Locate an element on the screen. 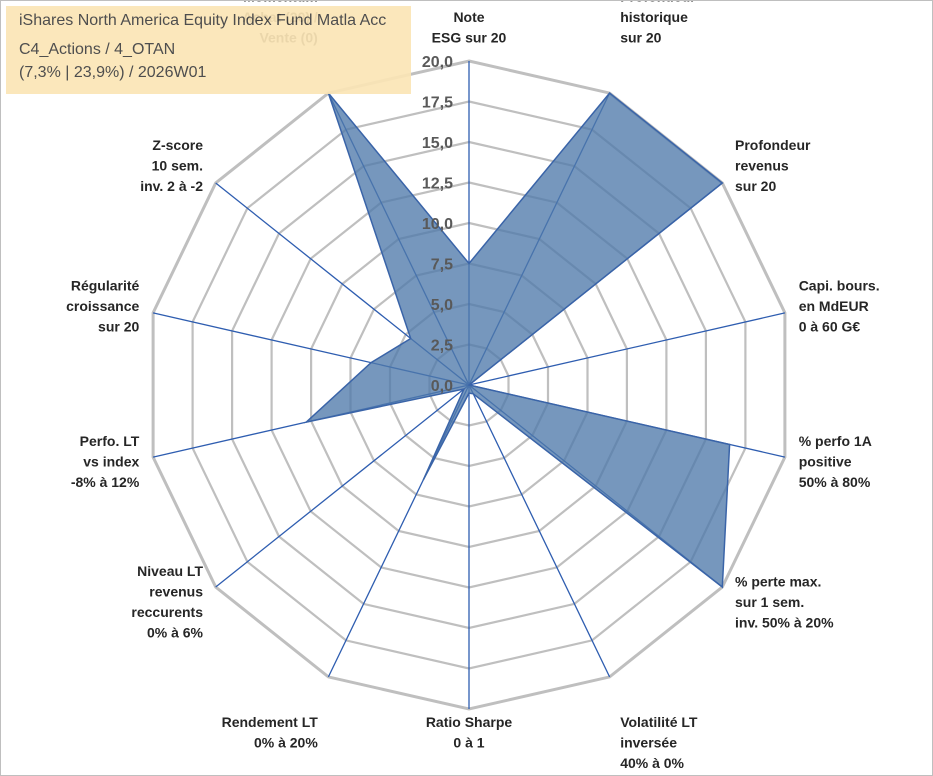 The height and width of the screenshot is (776, 933). axis-label-9-line-2: reccurents is located at coordinates (167, 612).